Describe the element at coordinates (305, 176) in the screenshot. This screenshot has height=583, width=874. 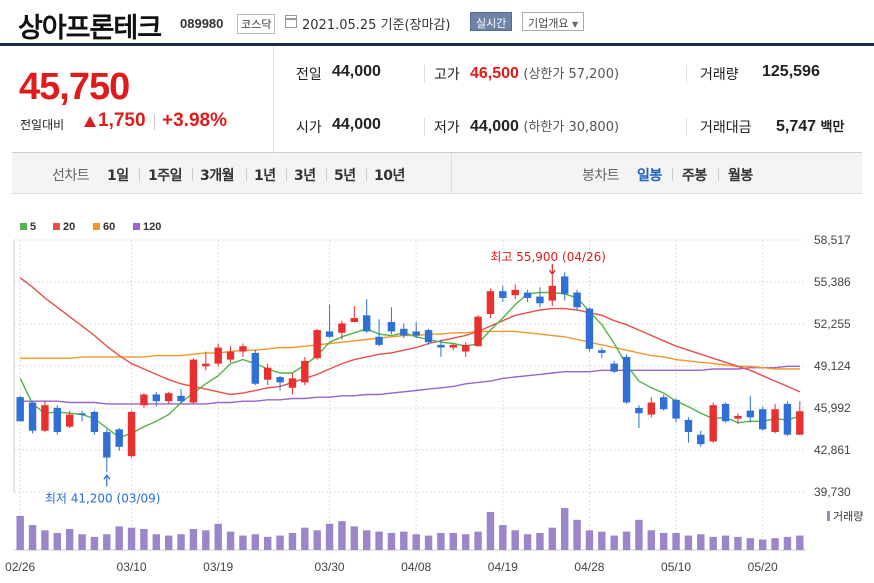
I see `period-3y: 3년` at that location.